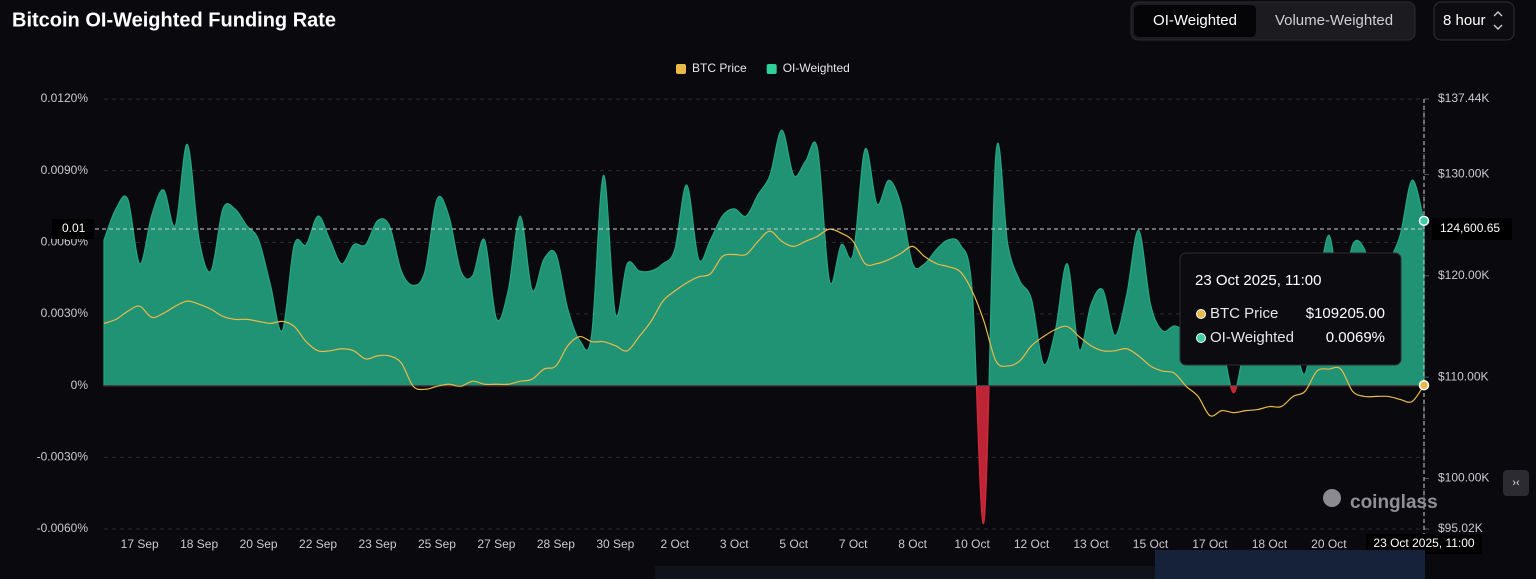  Describe the element at coordinates (674, 544) in the screenshot. I see `x-tick-label: 2 Oct` at that location.